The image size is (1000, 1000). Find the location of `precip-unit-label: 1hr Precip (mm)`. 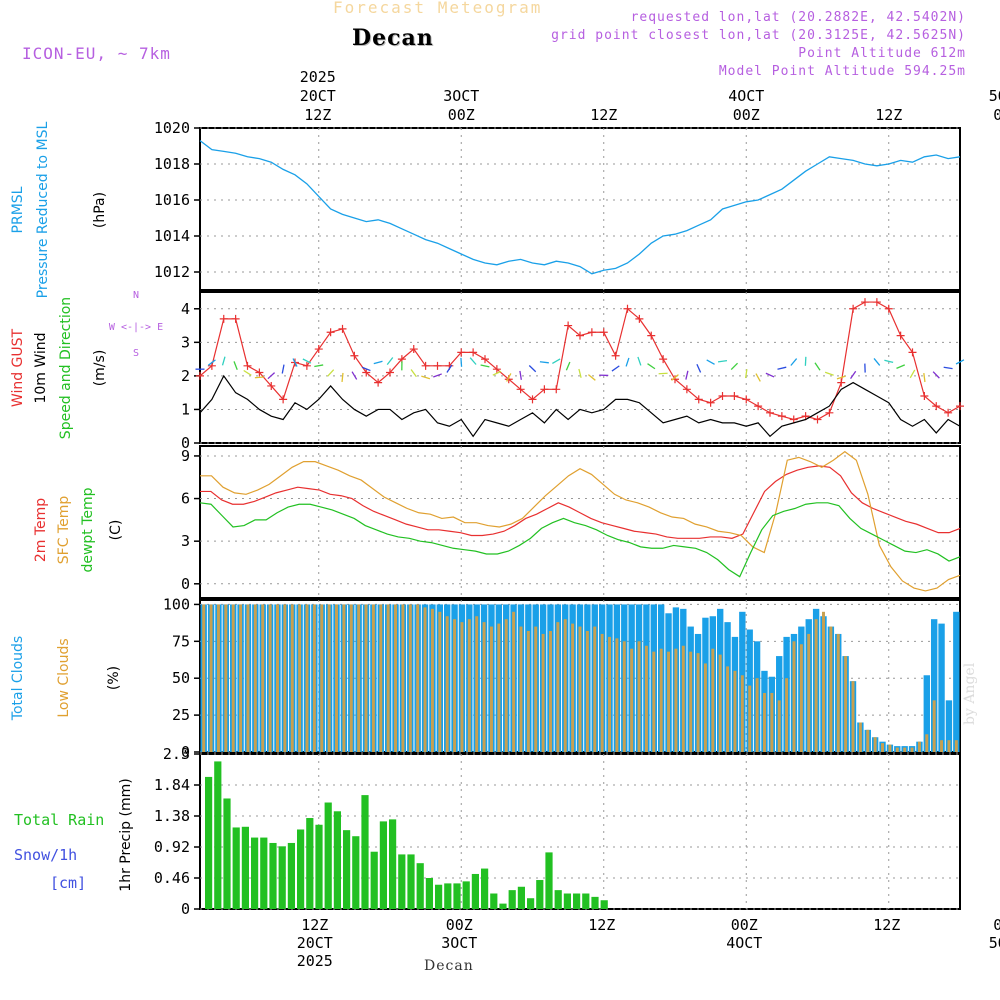

precip-unit-label: 1hr Precip (mm) is located at coordinates (126, 834).